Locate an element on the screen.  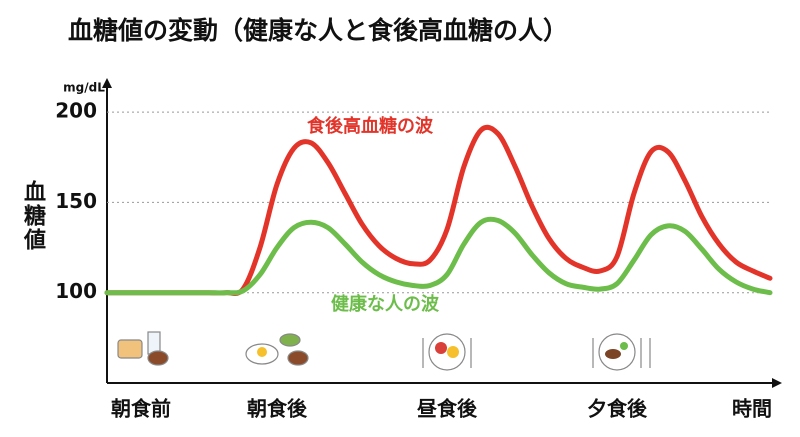
x-tick-label: 昼食後 is located at coordinates (447, 409).